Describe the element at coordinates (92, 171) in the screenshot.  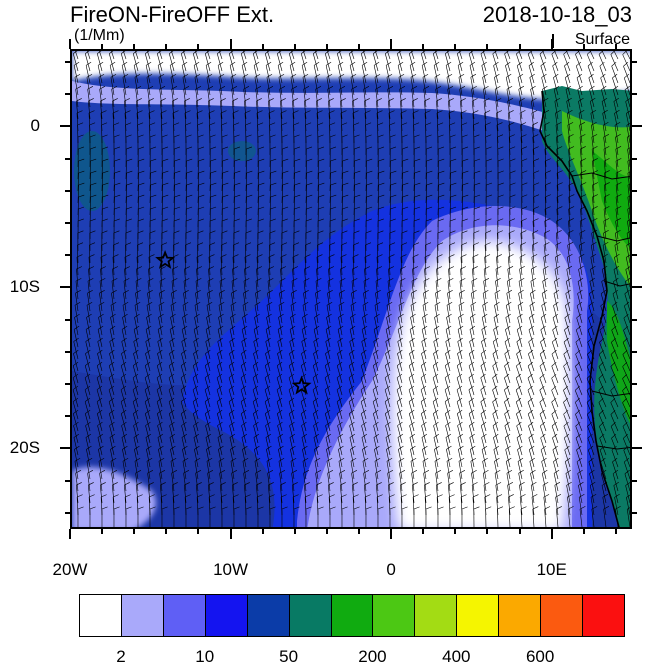
I see `field-west-patch` at that location.